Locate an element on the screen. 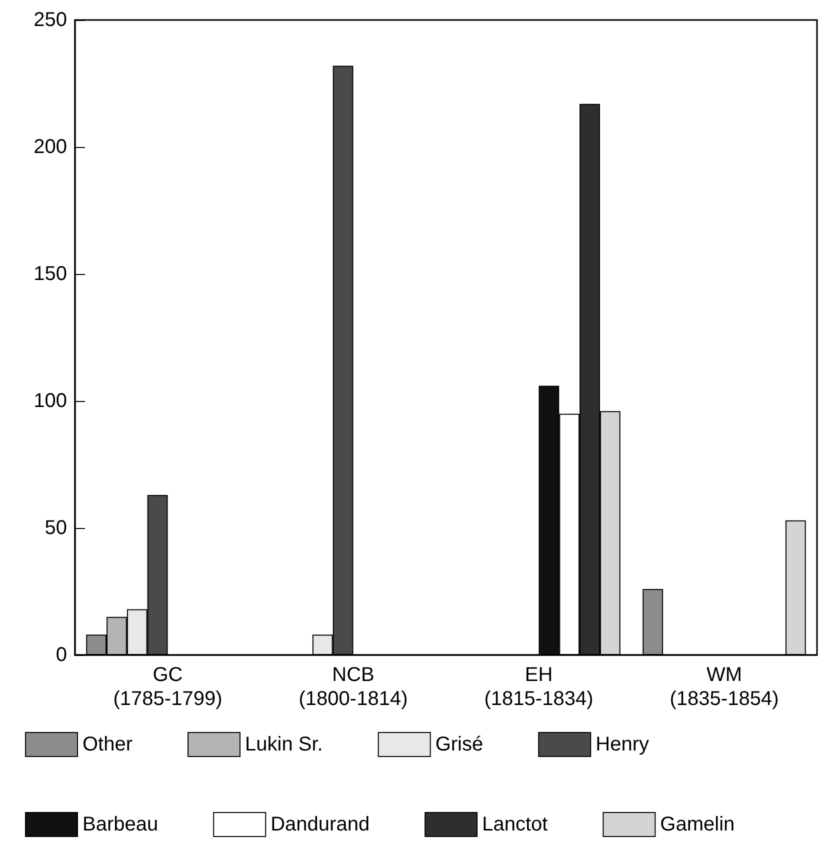  x-tick-label: EH (1815-1834) is located at coordinates (539, 687).